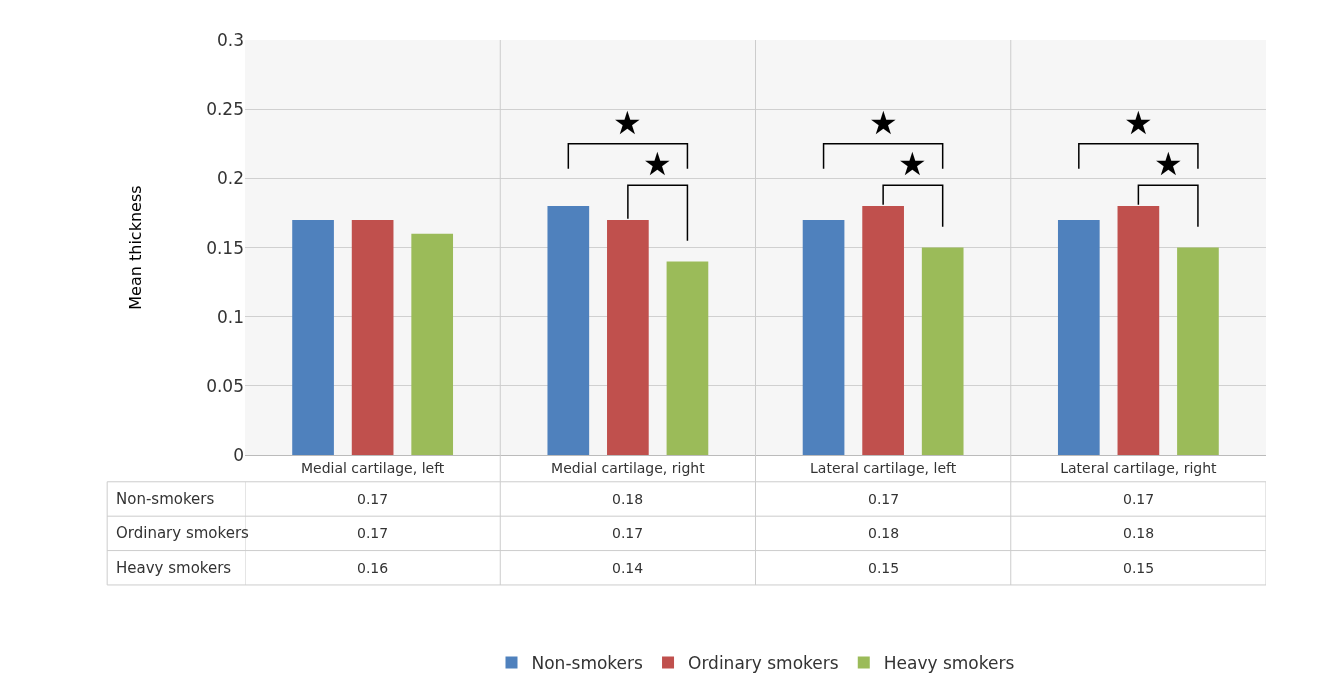  What do you see at coordinates (136, 247) in the screenshot?
I see `y-axis-title: Mean thickness` at bounding box center [136, 247].